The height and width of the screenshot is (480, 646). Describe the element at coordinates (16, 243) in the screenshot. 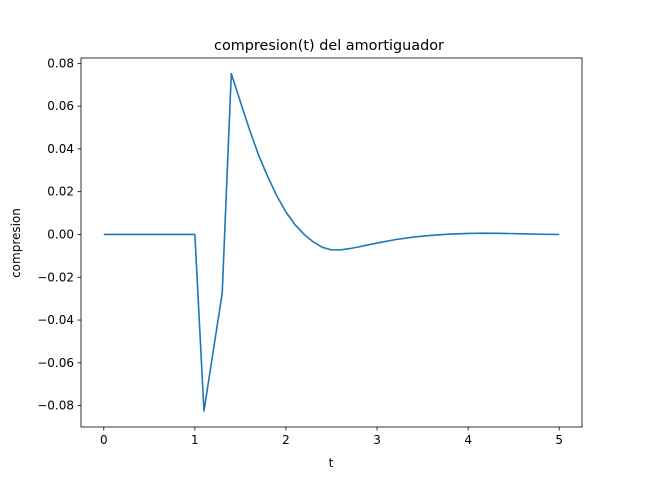

I see `y-axis-label: compresion` at that location.